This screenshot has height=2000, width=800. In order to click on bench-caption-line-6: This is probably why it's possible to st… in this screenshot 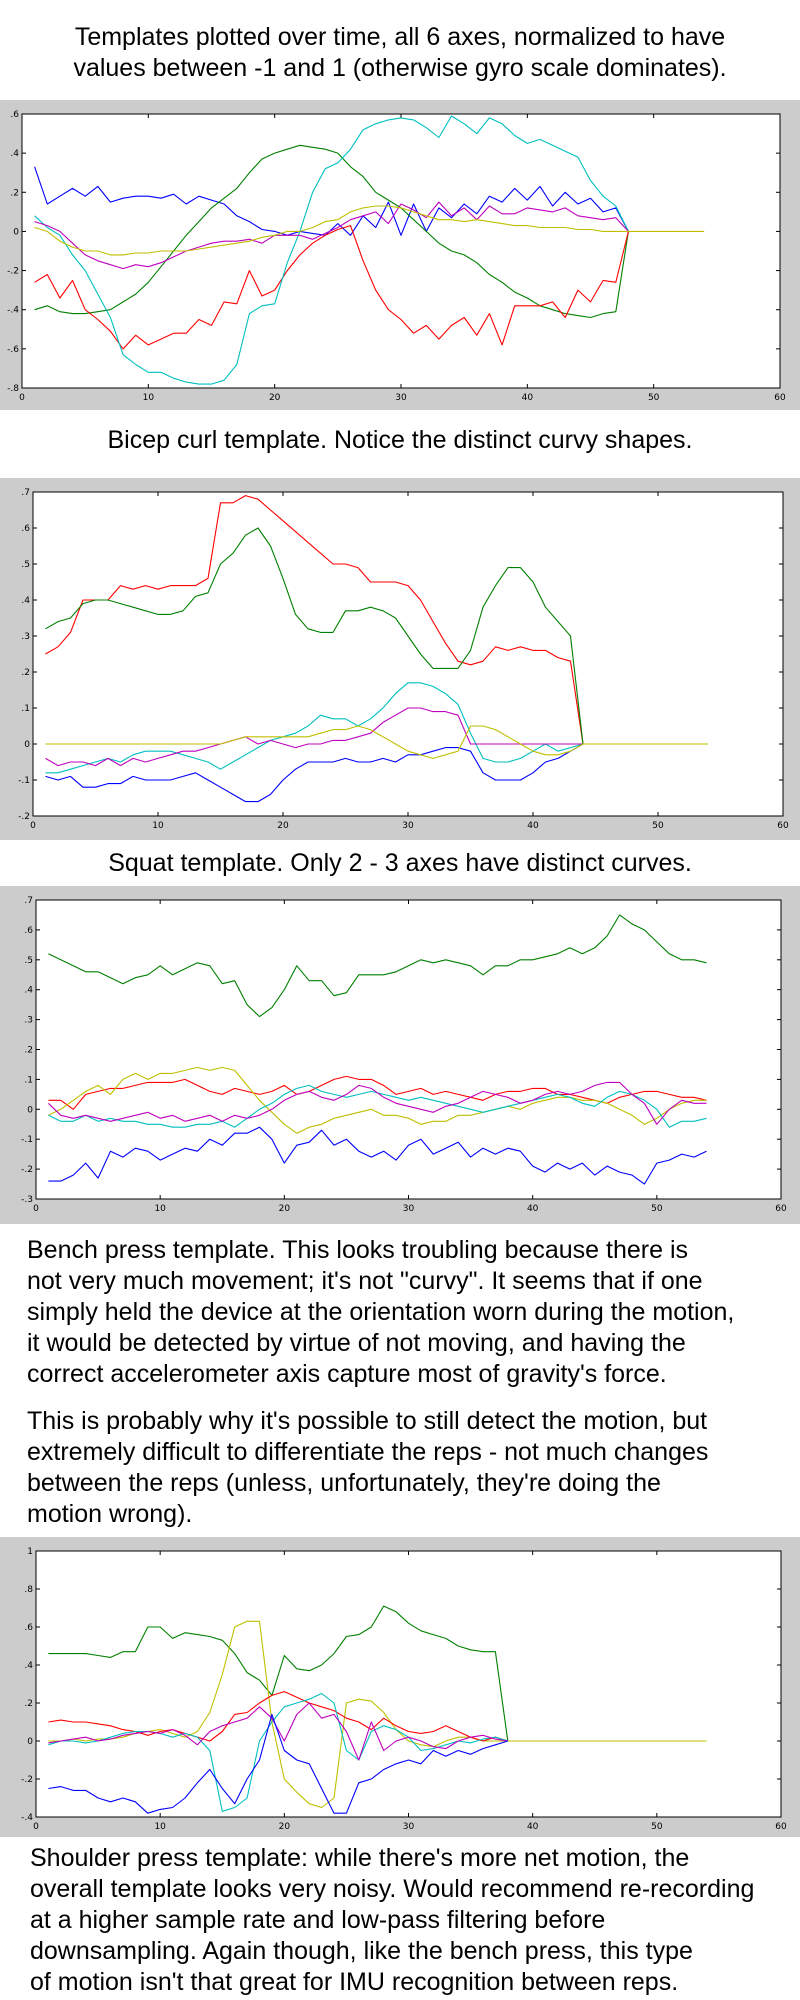, I will do `click(367, 1421)`.